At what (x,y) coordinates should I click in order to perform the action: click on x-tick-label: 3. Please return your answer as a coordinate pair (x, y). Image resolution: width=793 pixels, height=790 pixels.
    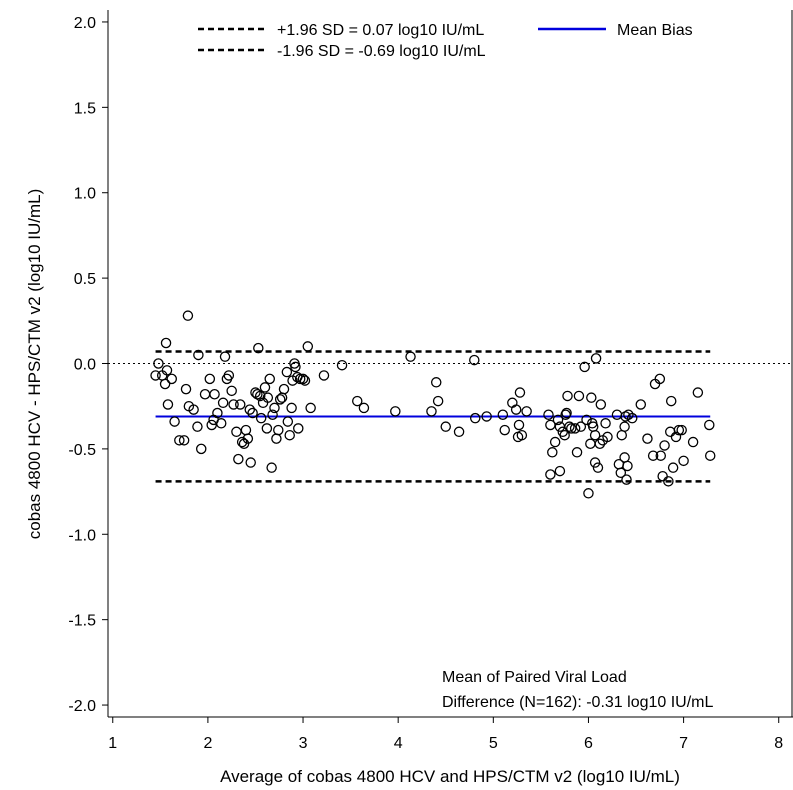
    Looking at the image, I should click on (303, 743).